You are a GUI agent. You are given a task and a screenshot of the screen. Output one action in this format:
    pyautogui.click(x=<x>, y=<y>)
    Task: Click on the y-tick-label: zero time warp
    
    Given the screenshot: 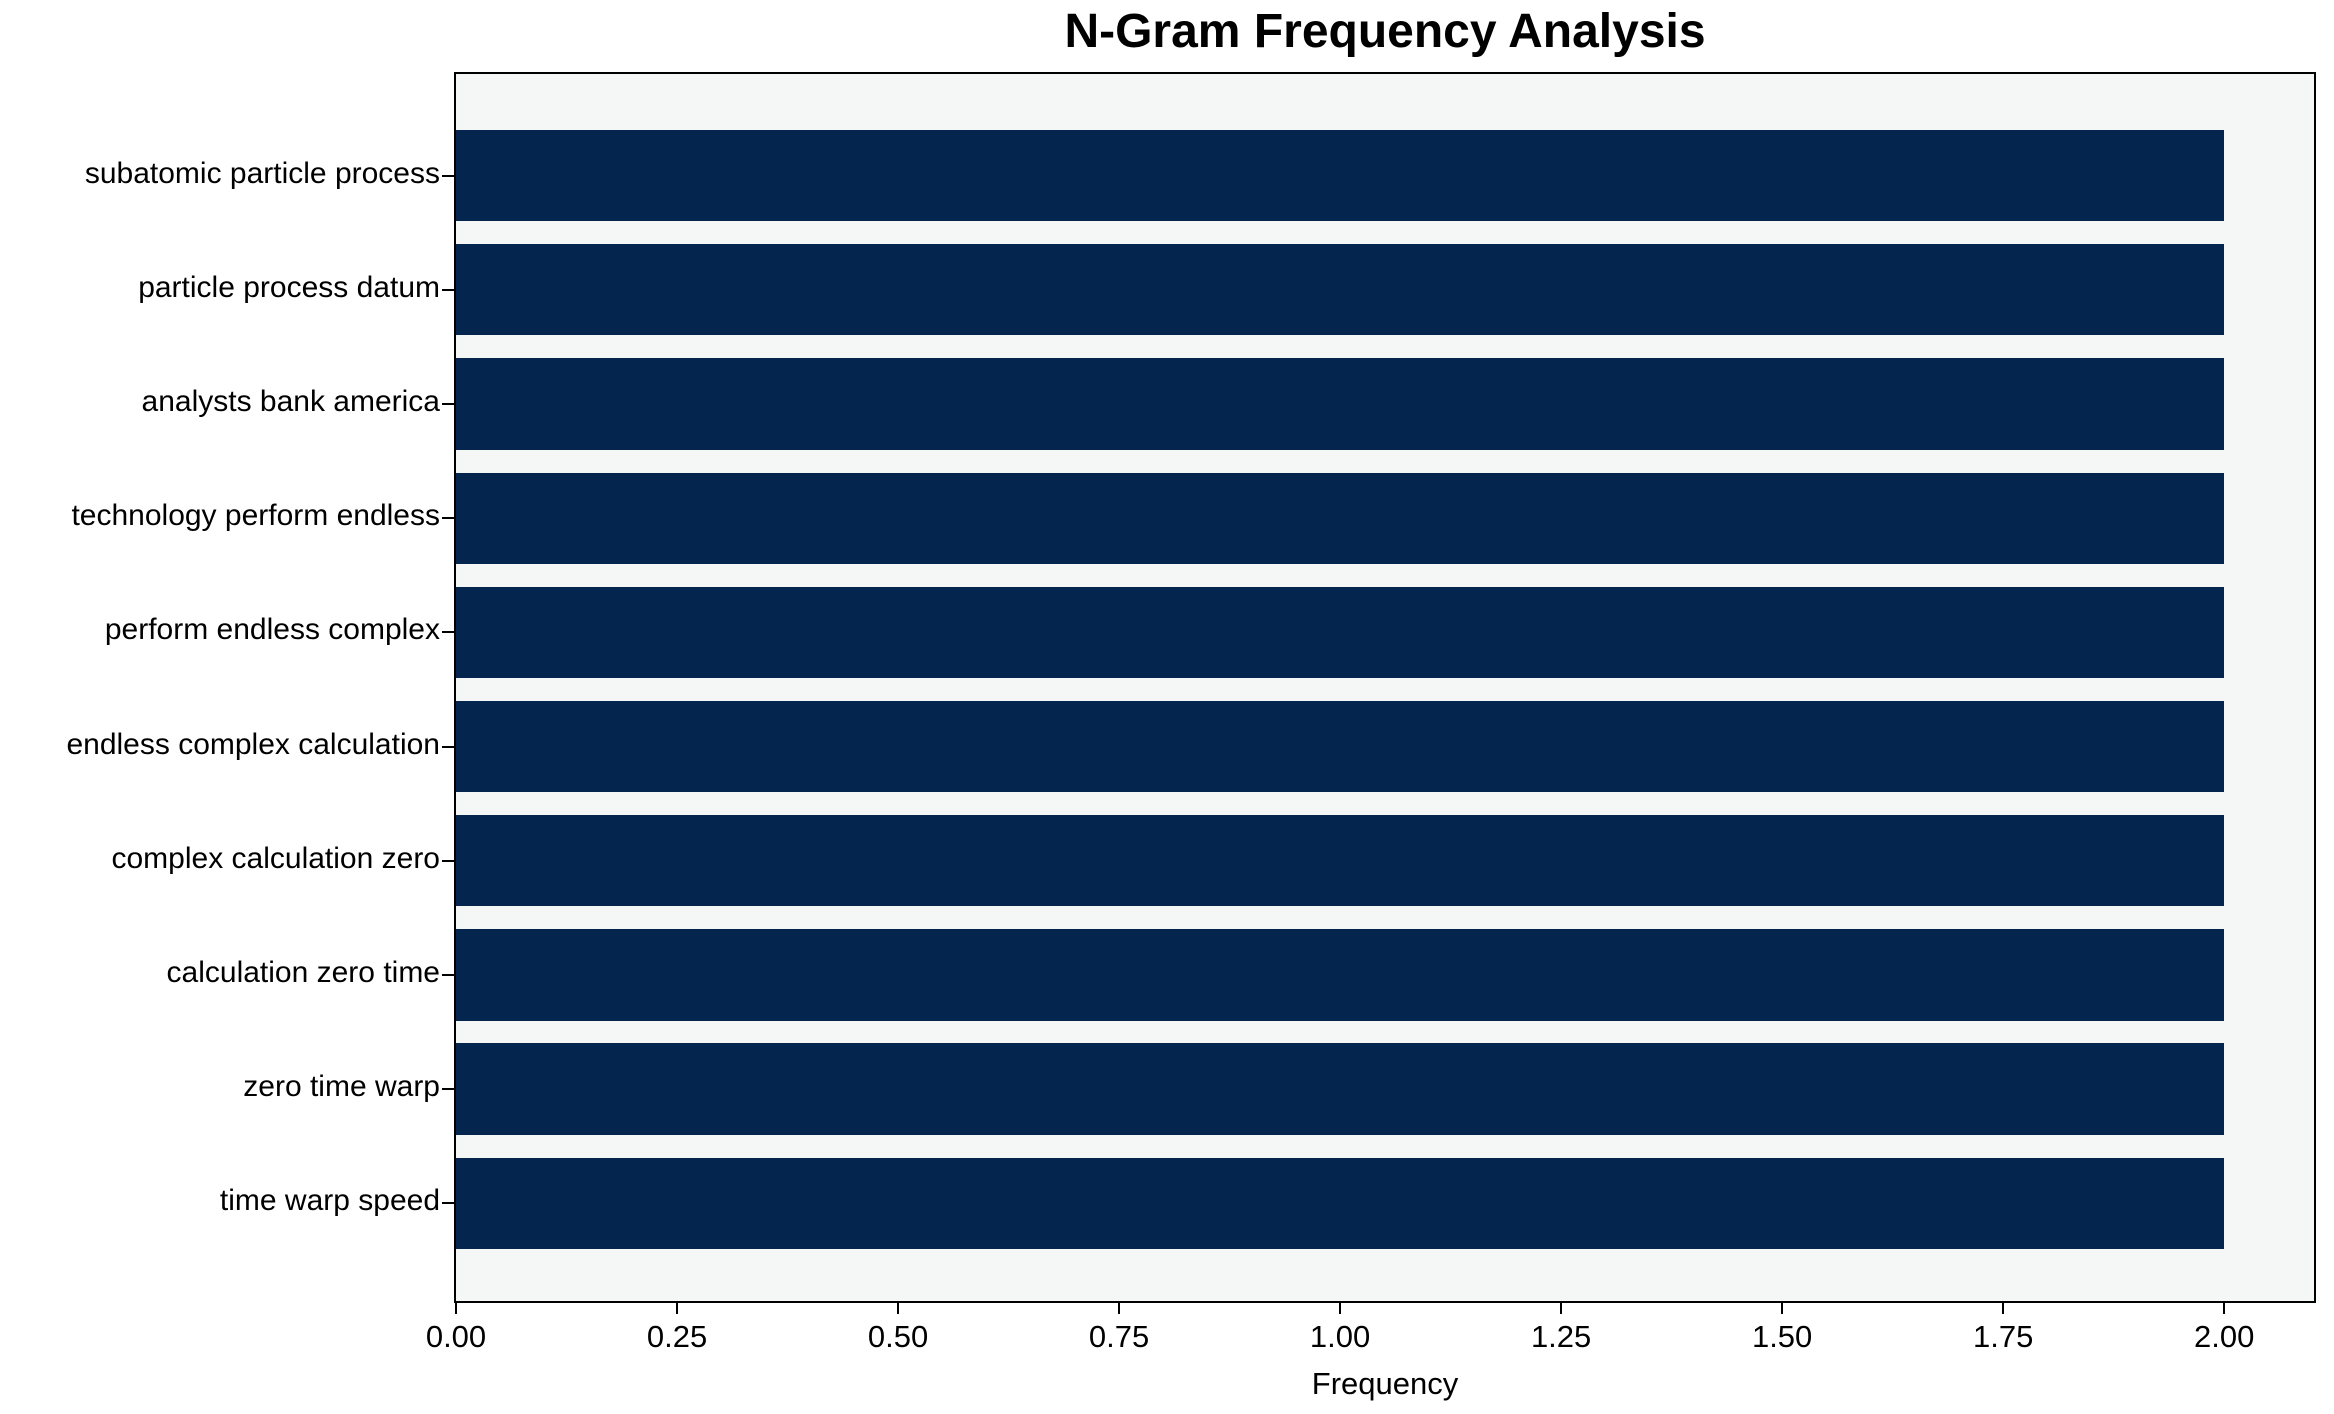 What is the action you would take?
    pyautogui.click(x=341, y=1087)
    